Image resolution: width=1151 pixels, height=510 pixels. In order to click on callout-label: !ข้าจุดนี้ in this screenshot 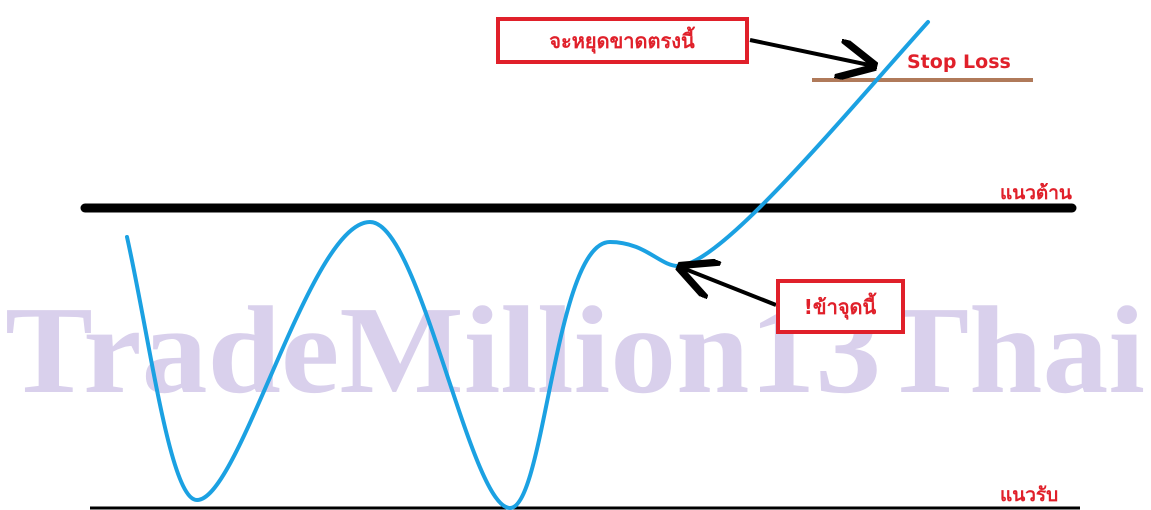, I will do `click(841, 306)`.